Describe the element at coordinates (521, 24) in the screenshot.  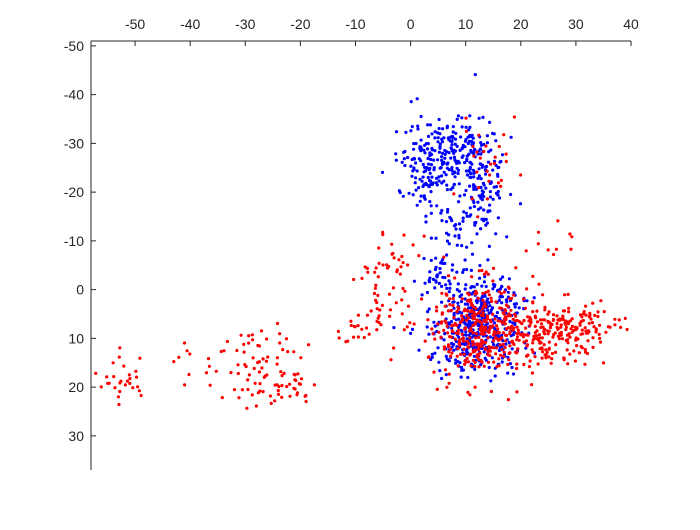
I see `x-tick-label: 20` at that location.